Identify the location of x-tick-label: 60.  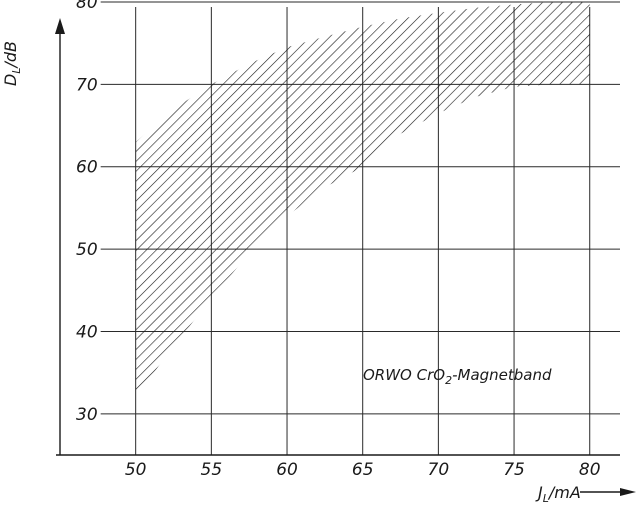
(287, 470).